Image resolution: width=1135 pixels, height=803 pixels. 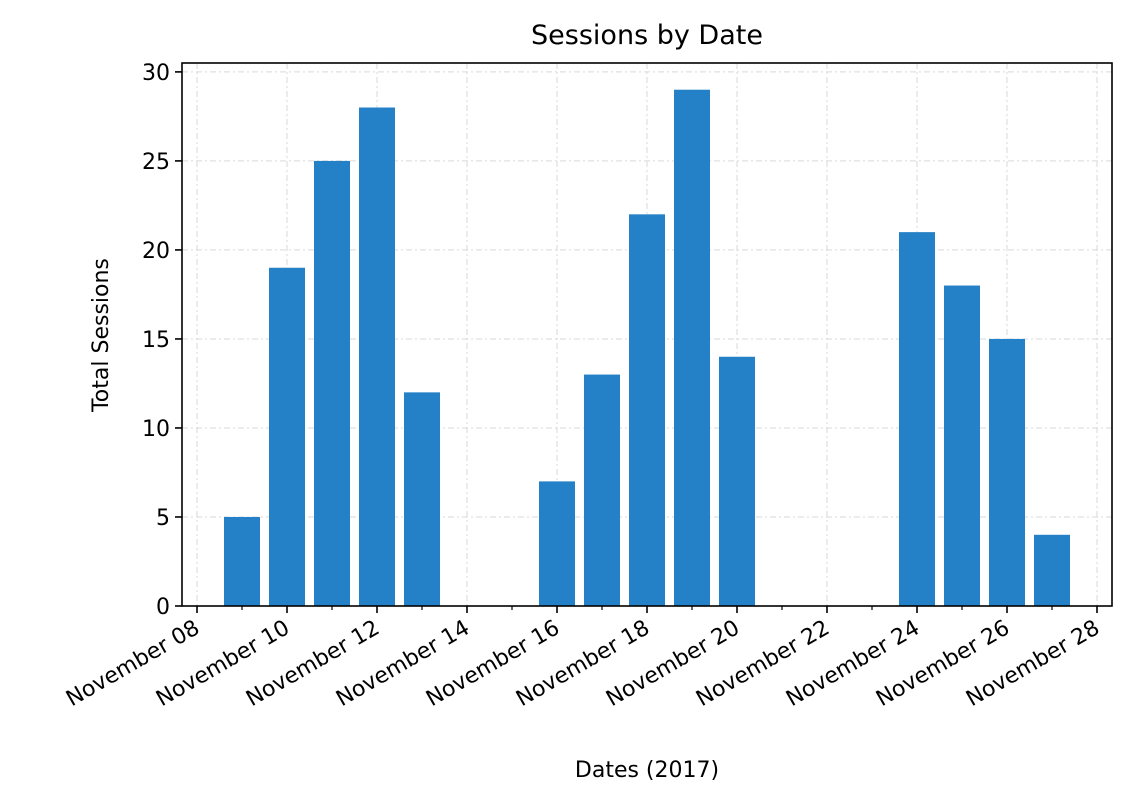 I want to click on y-tick-label: 10, so click(x=156, y=429).